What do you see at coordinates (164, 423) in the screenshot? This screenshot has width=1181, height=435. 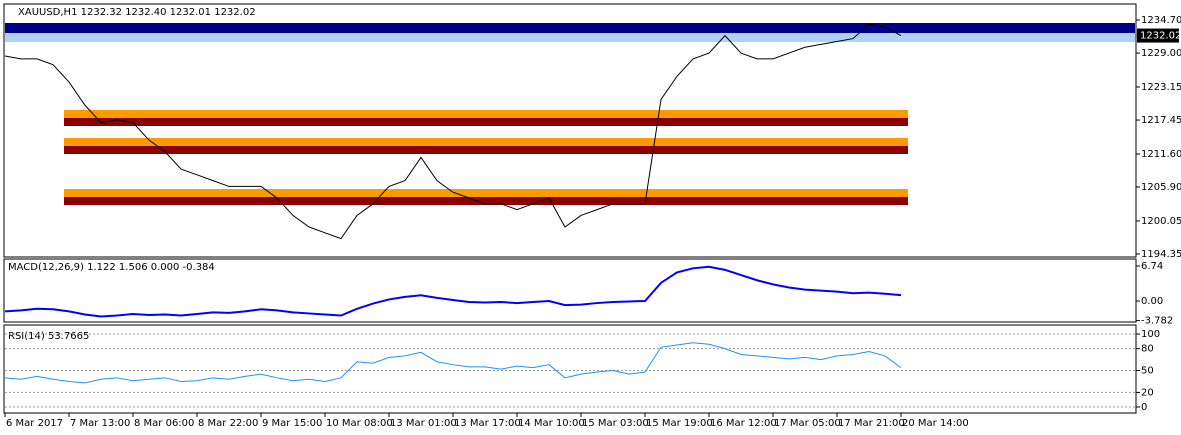 I see `x-tick-label: 8 Mar 06:00` at bounding box center [164, 423].